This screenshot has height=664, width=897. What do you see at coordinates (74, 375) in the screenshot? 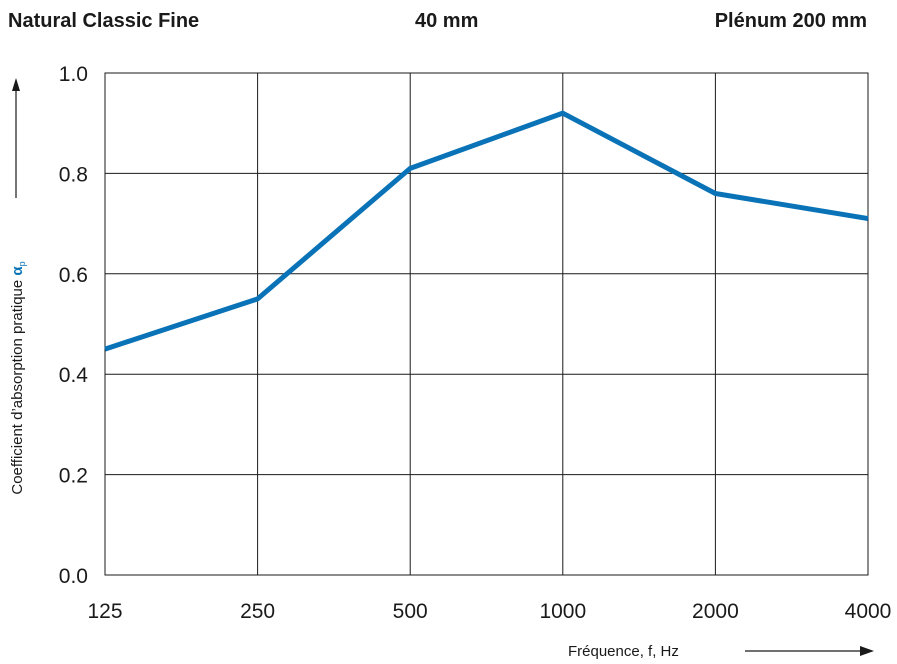
I see `y-tick-label: 0.4` at bounding box center [74, 375].